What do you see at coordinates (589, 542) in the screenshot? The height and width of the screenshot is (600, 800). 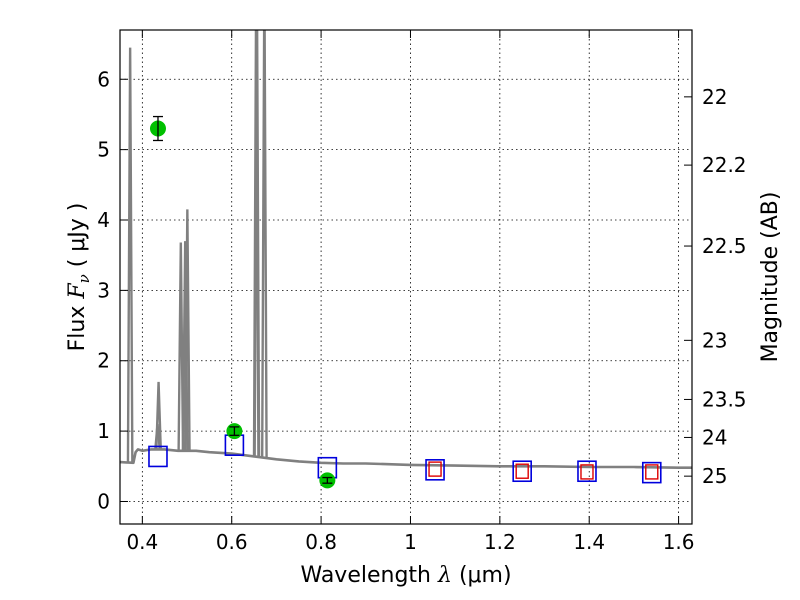 I see `x-tick-label: 1.4` at bounding box center [589, 542].